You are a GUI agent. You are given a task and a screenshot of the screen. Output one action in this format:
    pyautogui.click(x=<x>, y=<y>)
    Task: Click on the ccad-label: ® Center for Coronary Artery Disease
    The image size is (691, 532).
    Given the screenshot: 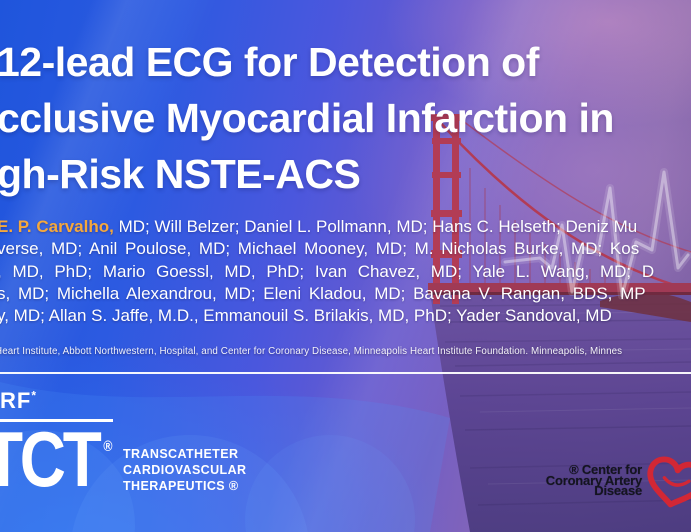 What is the action you would take?
    pyautogui.click(x=577, y=480)
    